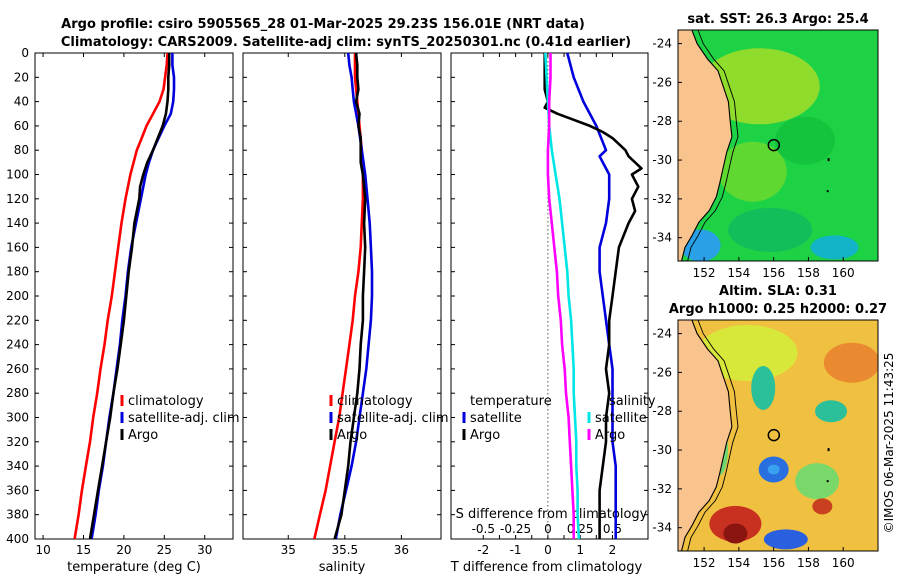 This screenshot has height=580, width=900. I want to click on s-axis-title: S difference from climatology, so click(552, 514).